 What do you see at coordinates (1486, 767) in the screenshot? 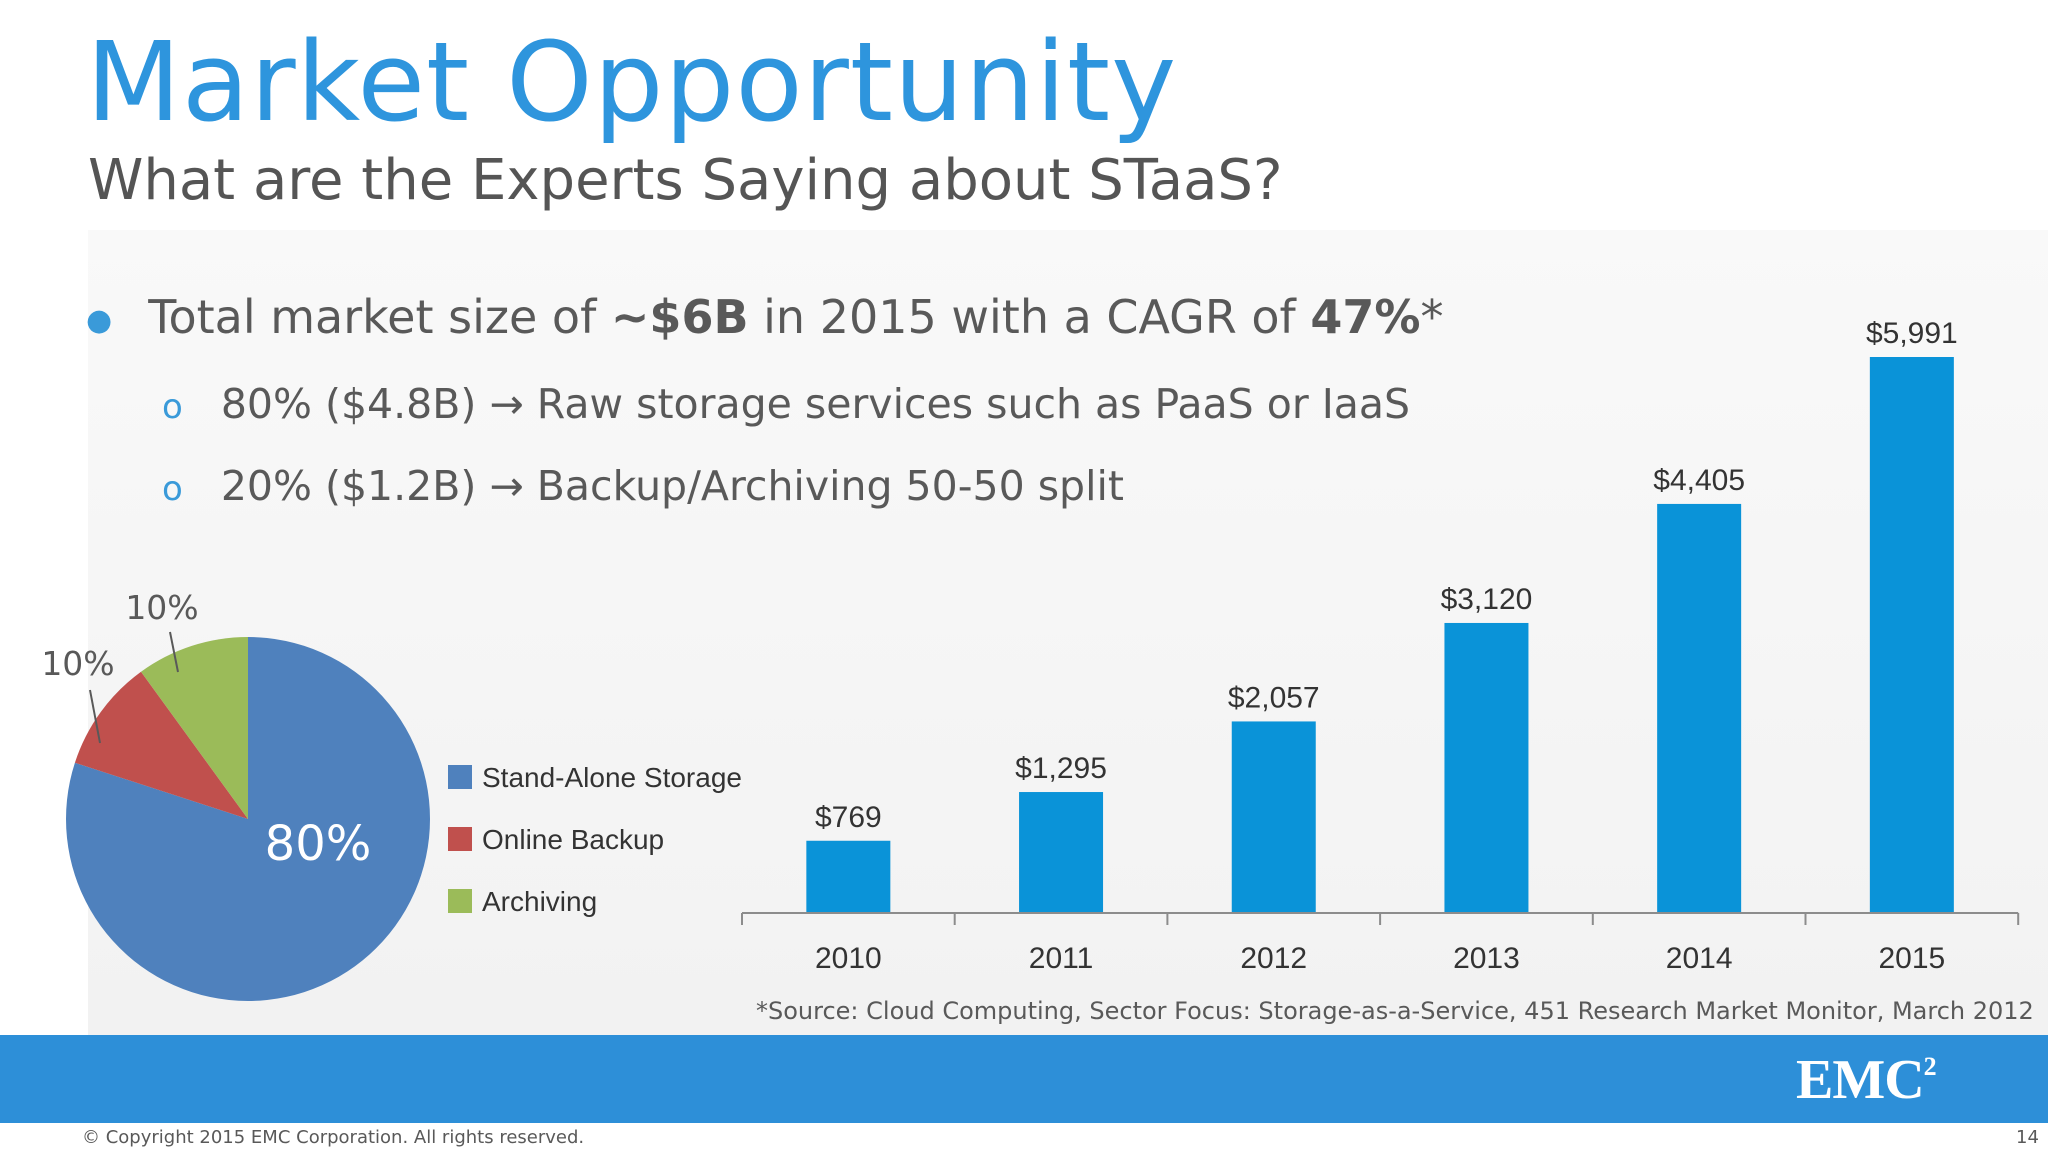
I see `bar-2013` at bounding box center [1486, 767].